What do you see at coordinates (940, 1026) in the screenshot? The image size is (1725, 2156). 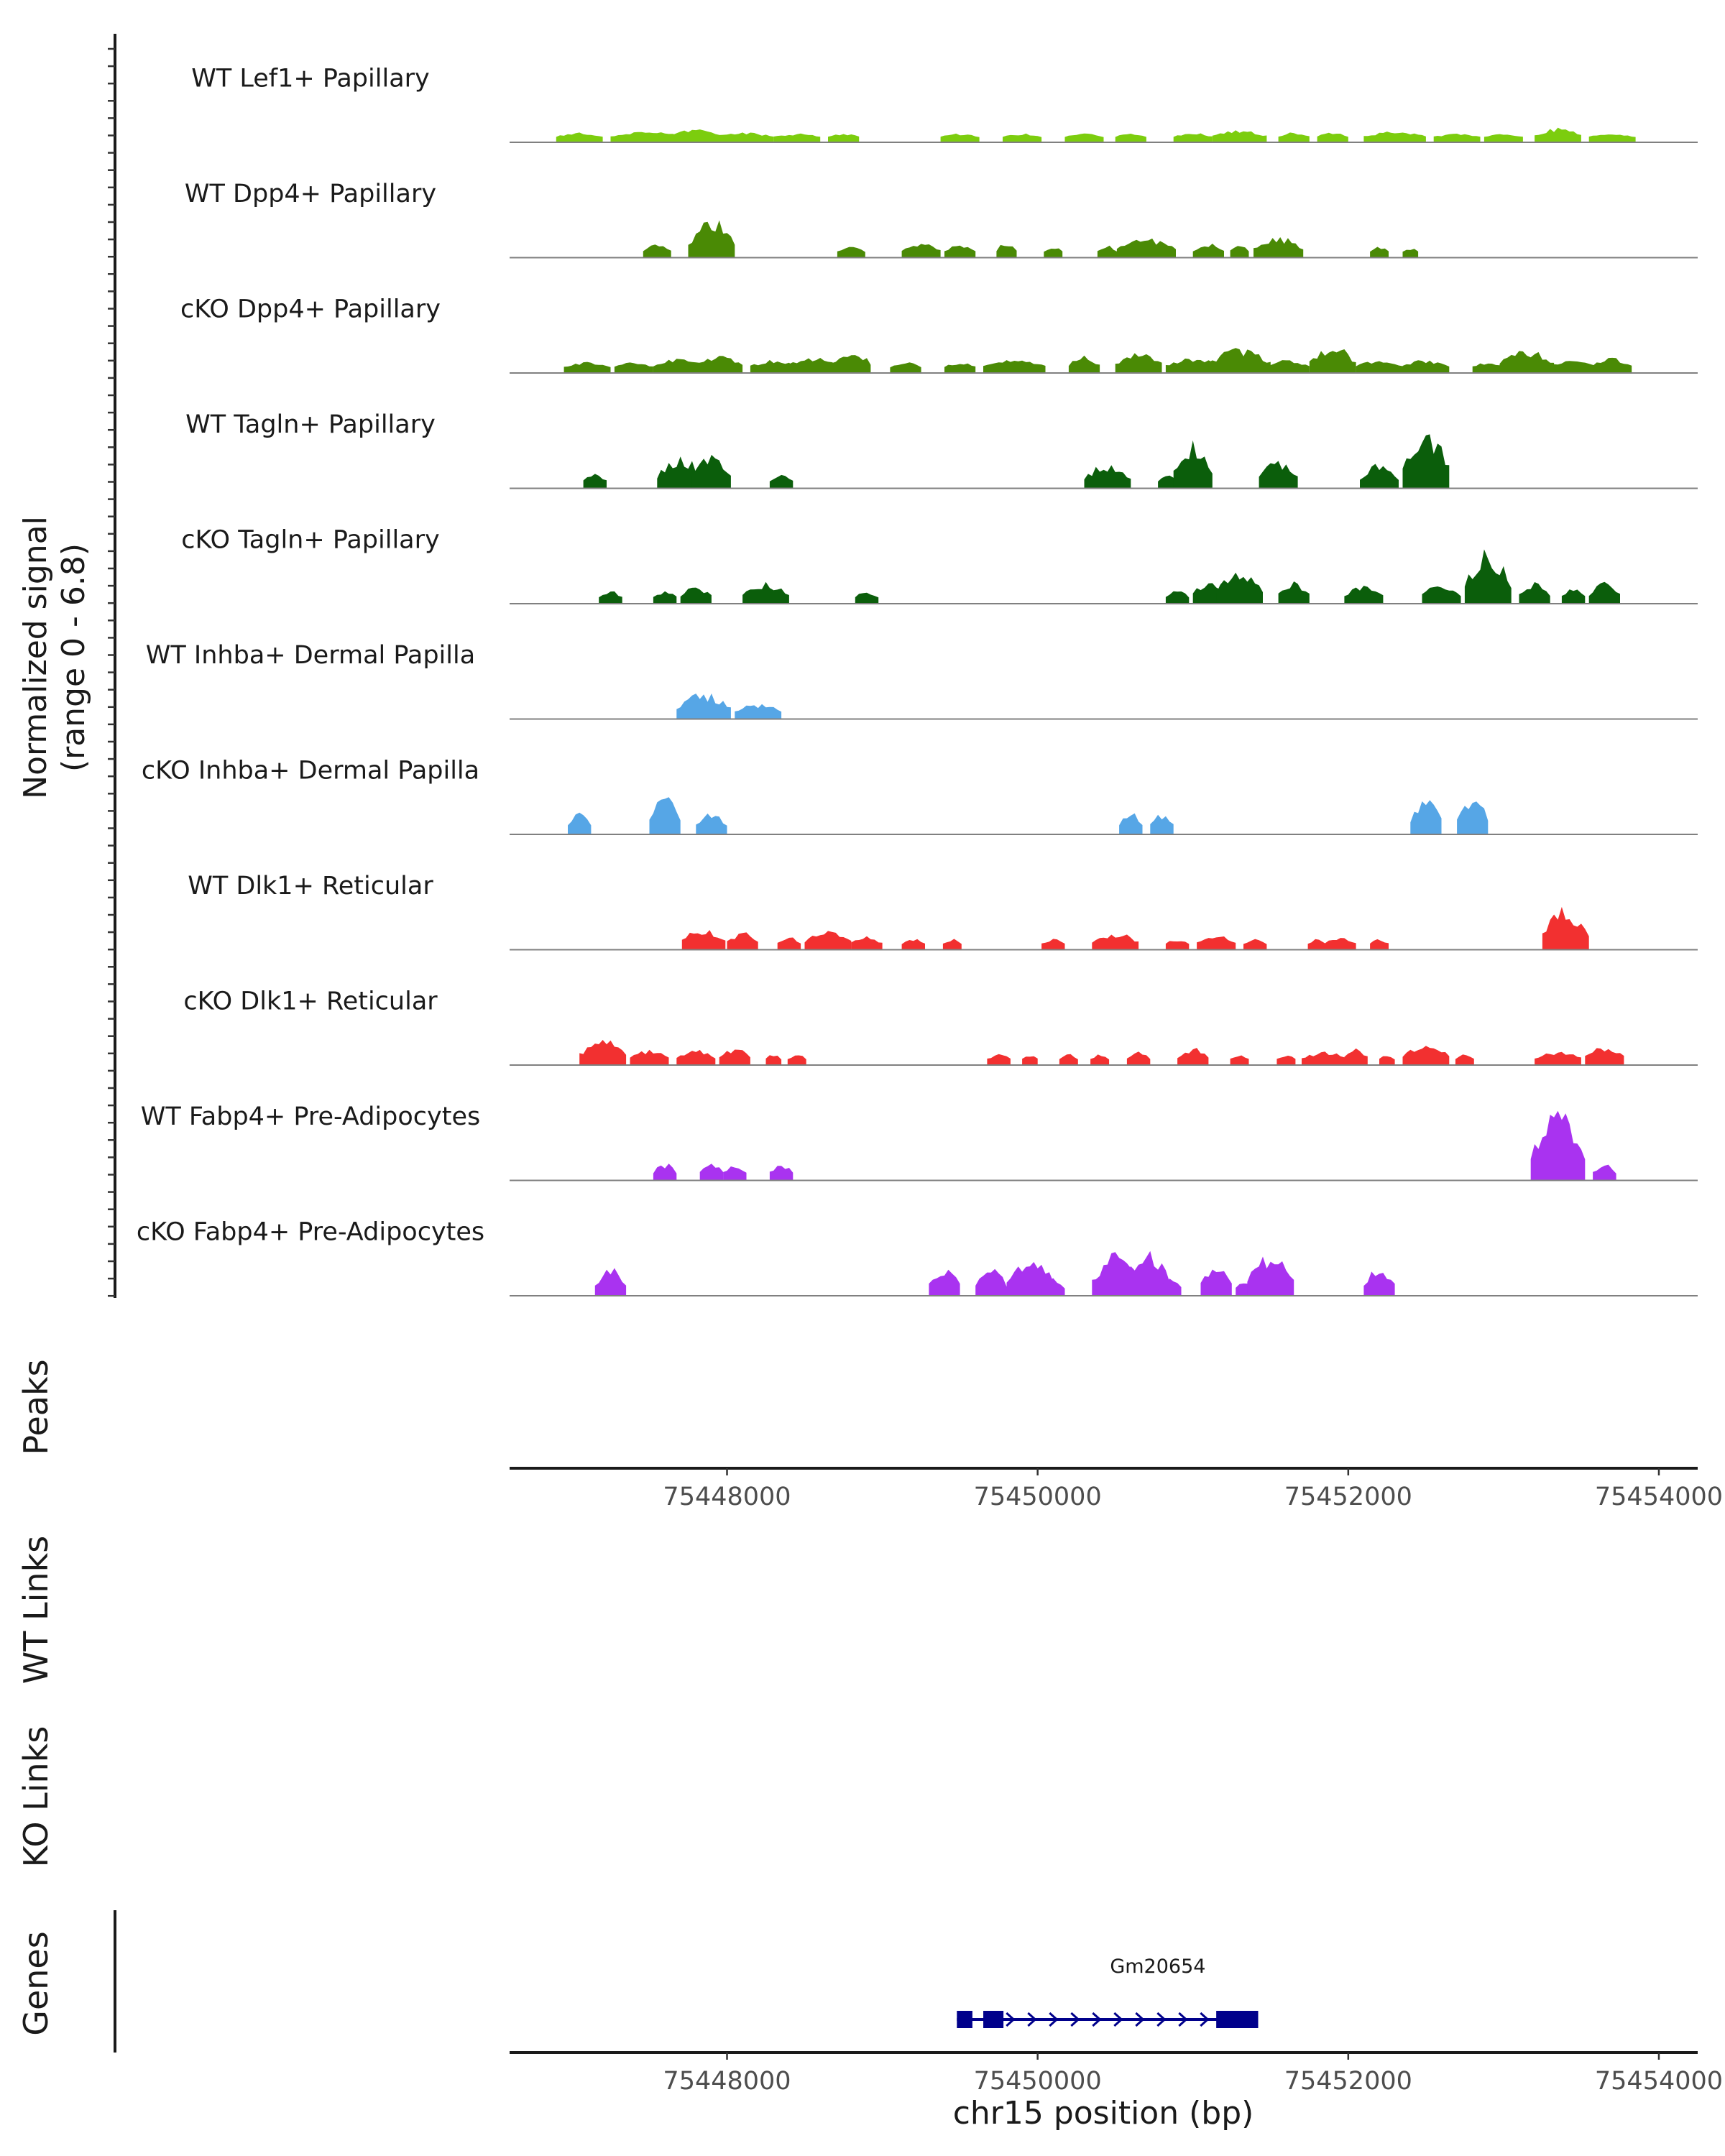 I see `track-9: cKO Dlk1+ Reticular` at bounding box center [940, 1026].